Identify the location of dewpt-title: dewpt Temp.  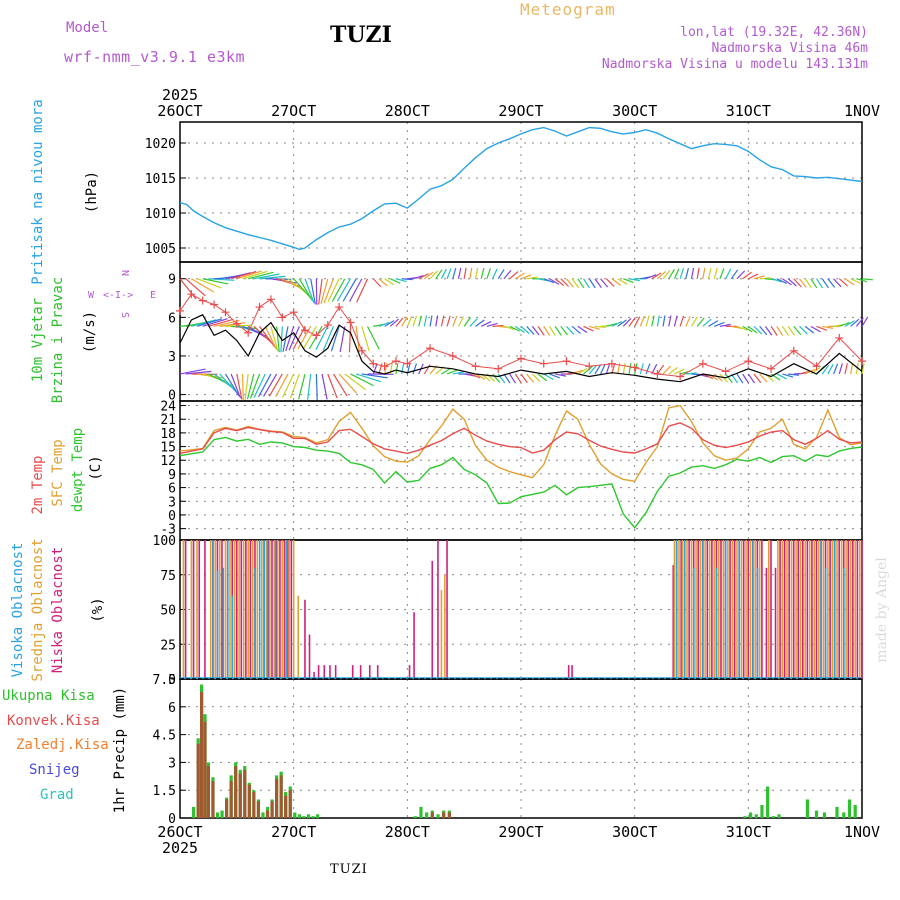
(78, 470).